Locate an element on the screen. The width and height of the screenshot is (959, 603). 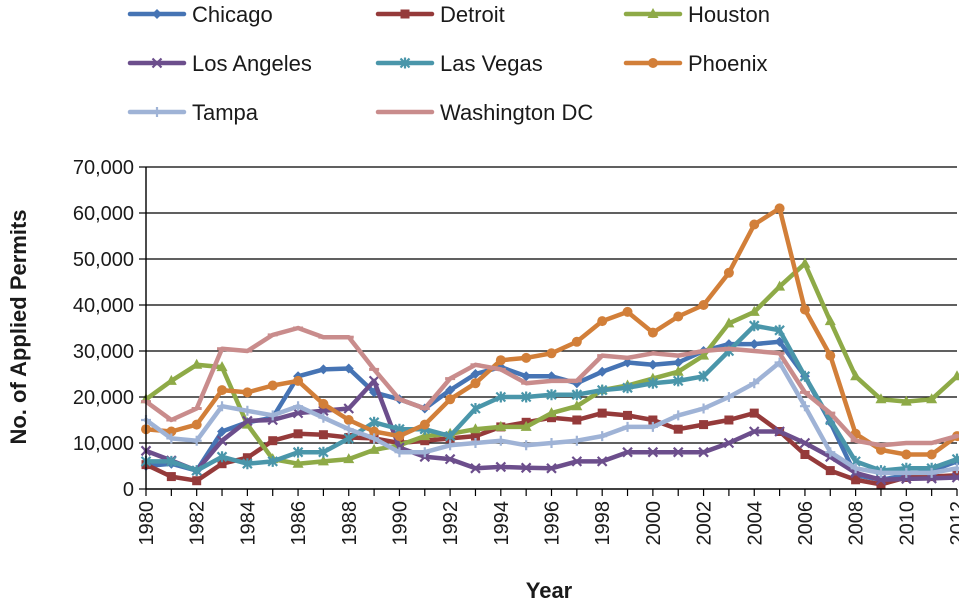
data-point-tampa-1983 is located at coordinates (222, 406).